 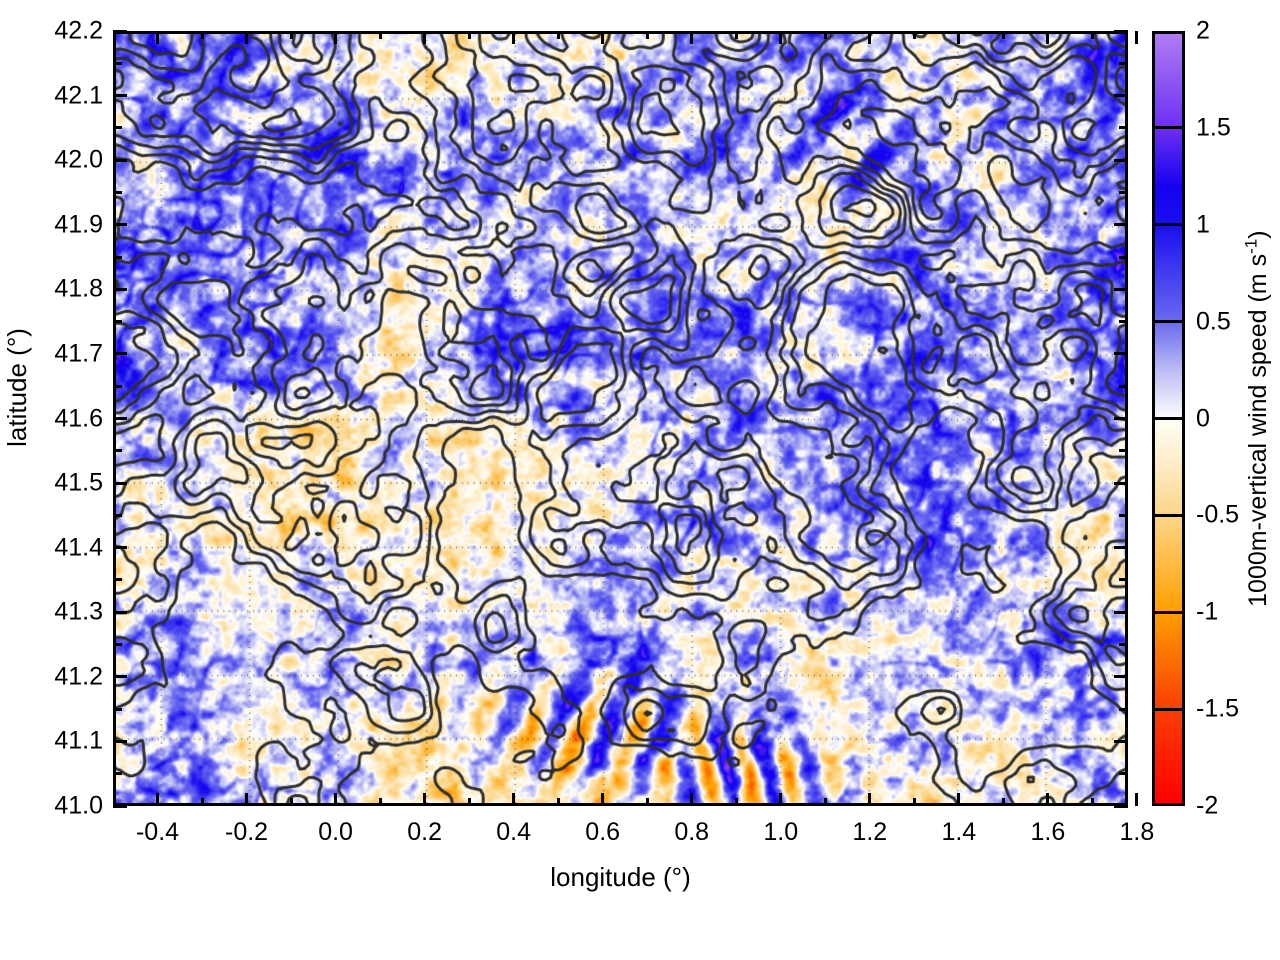 I want to click on colorbar-tick-label: -1.5, so click(x=1218, y=708).